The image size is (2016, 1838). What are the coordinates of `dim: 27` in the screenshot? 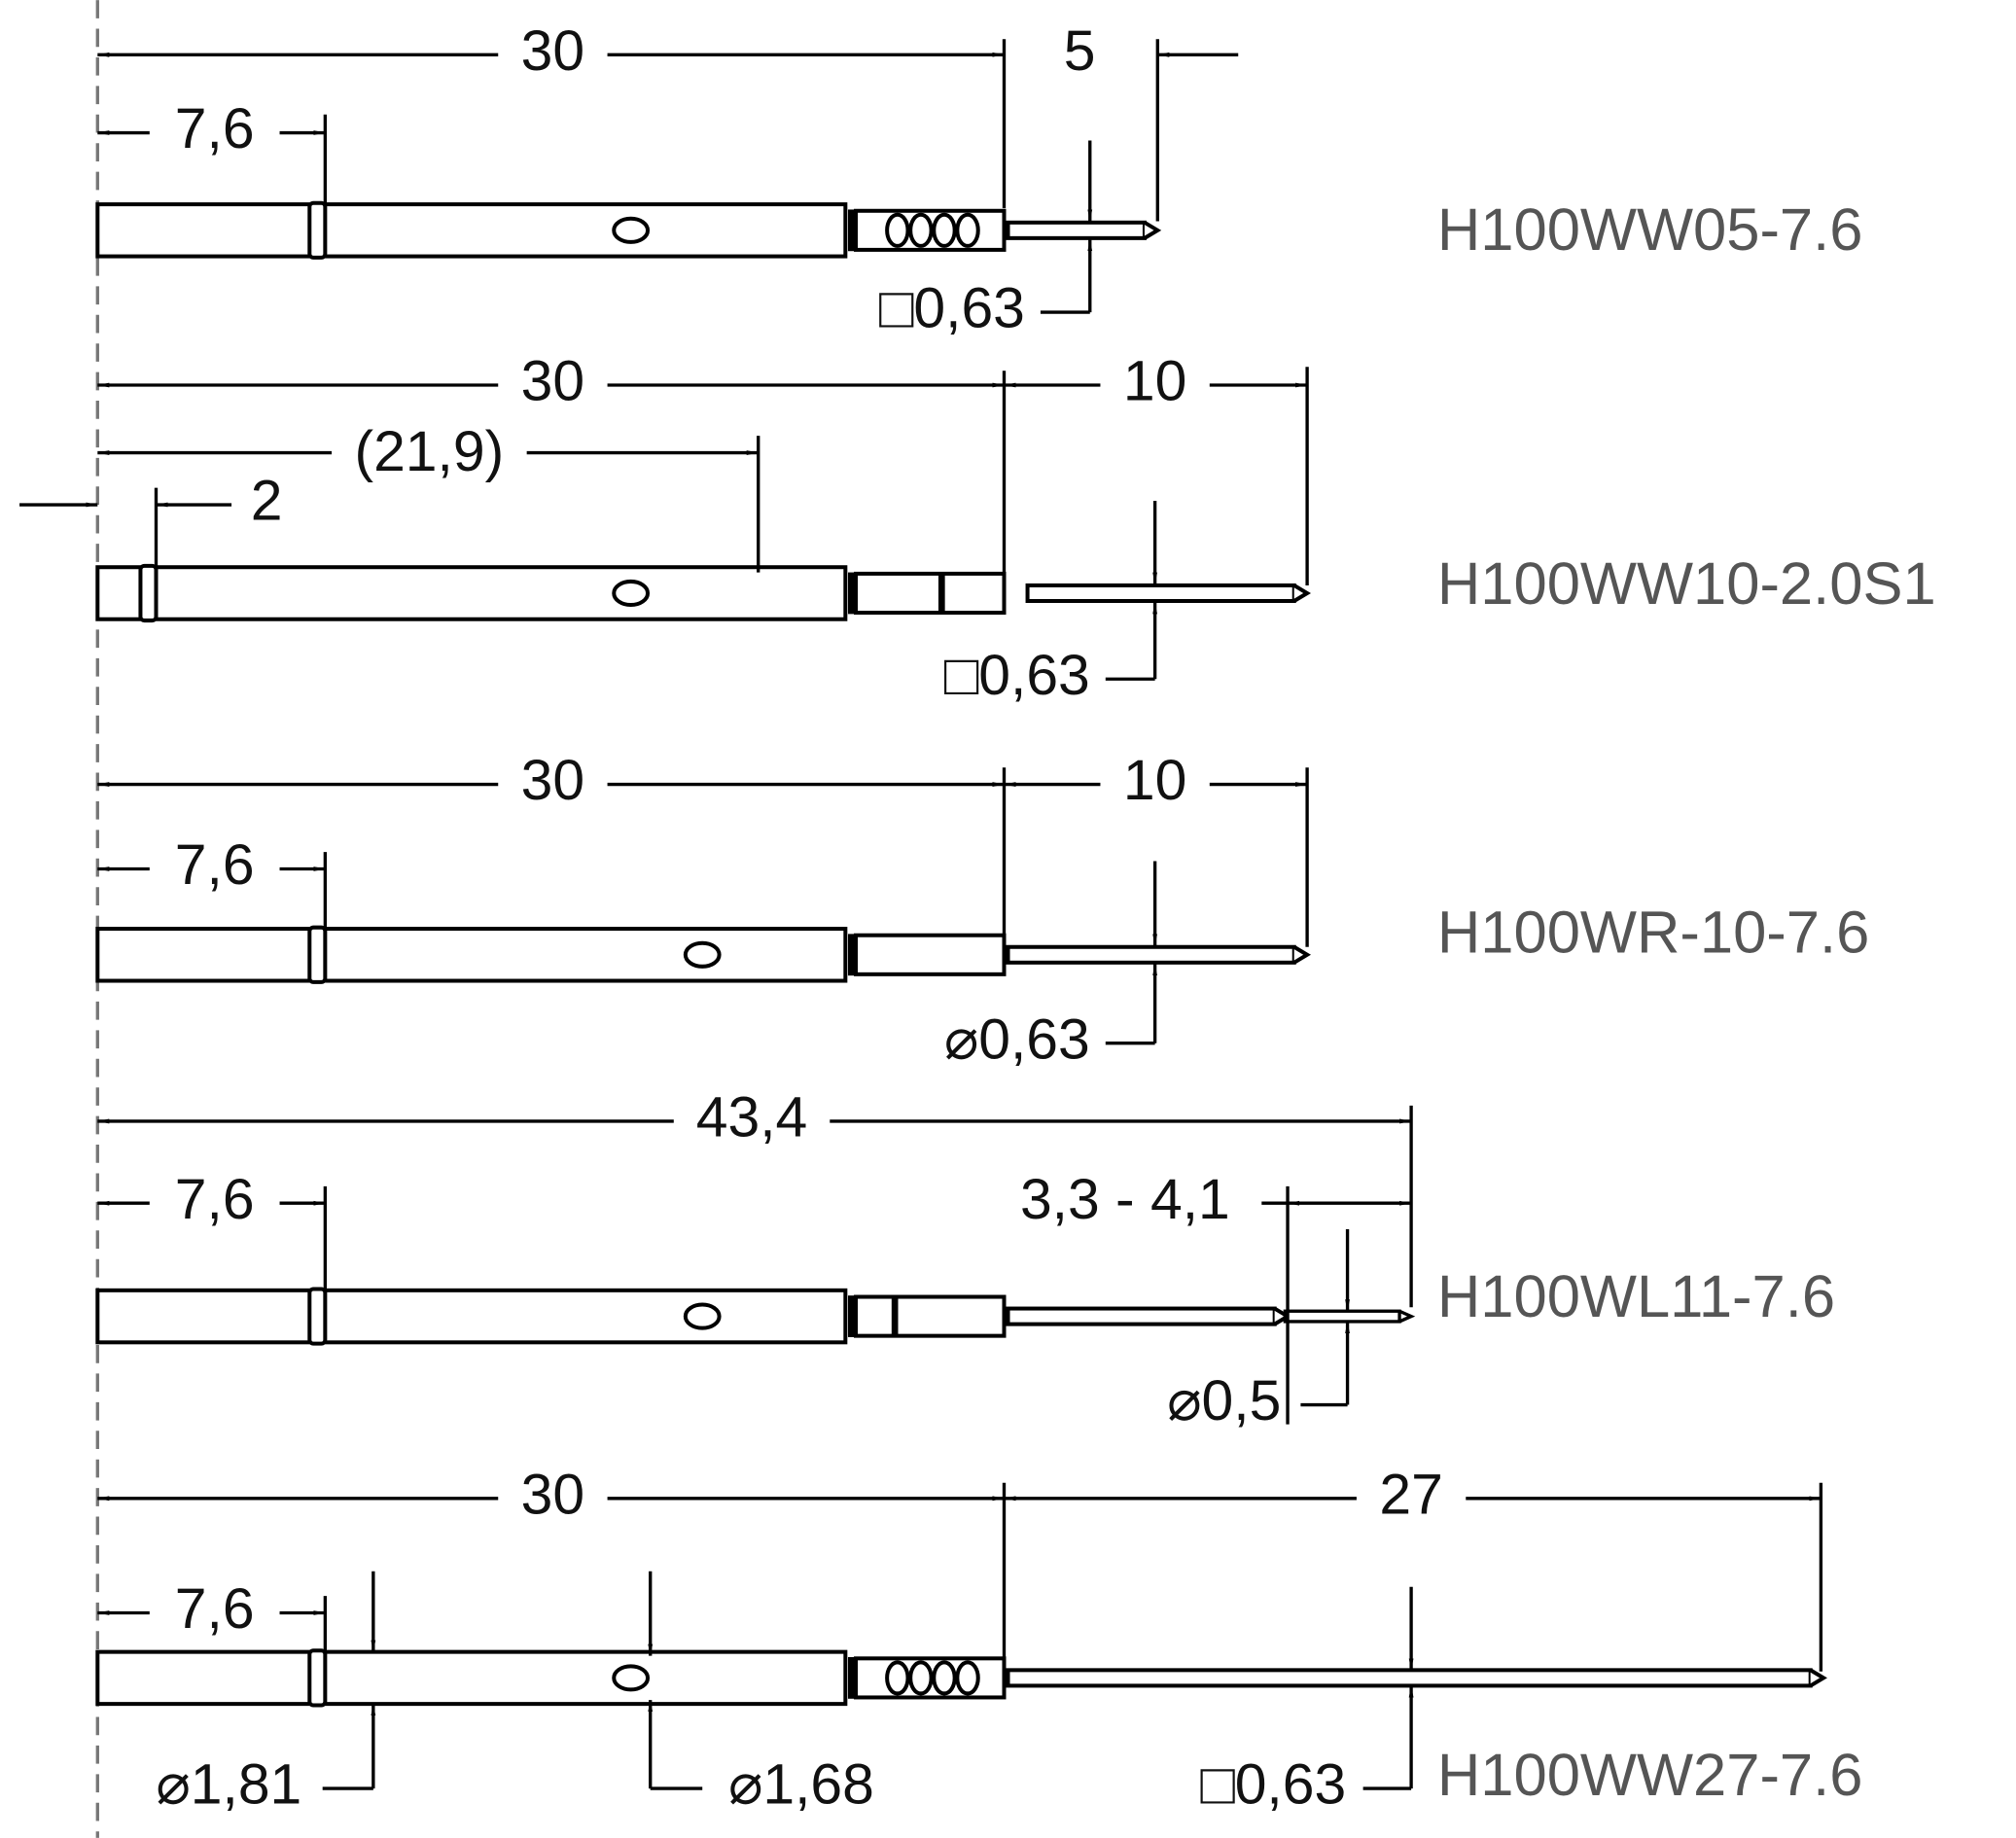 It's located at (1410, 1494).